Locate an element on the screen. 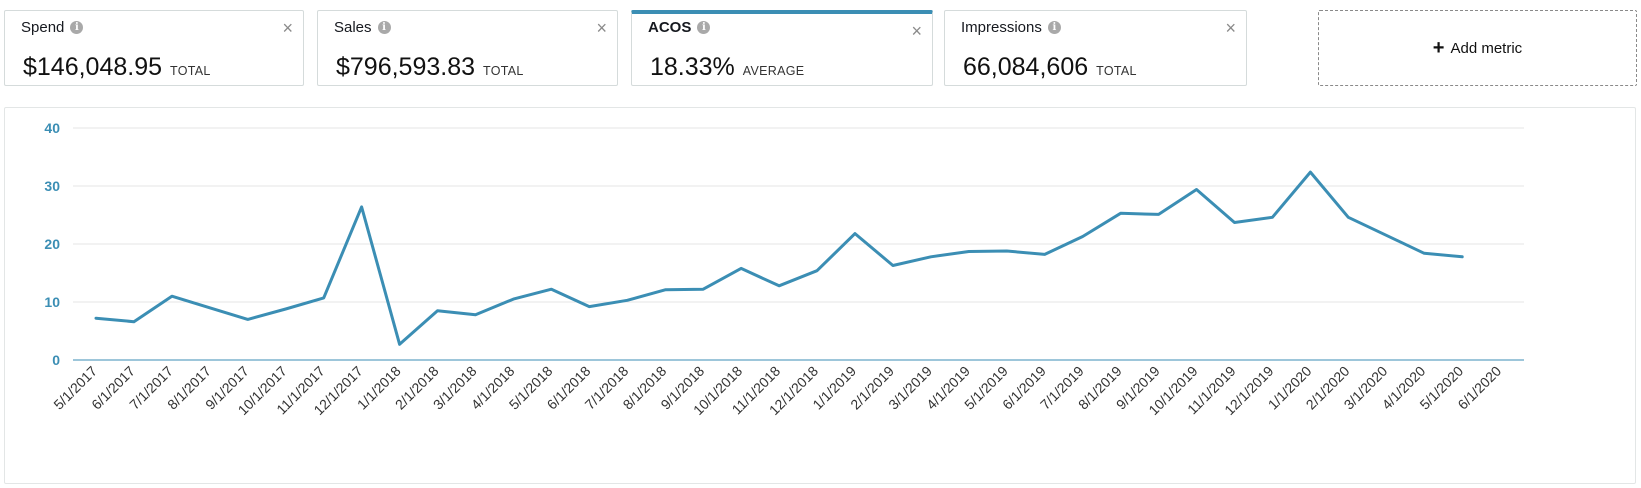 The image size is (1641, 488). add-metric-button: + Add metric is located at coordinates (1477, 48).